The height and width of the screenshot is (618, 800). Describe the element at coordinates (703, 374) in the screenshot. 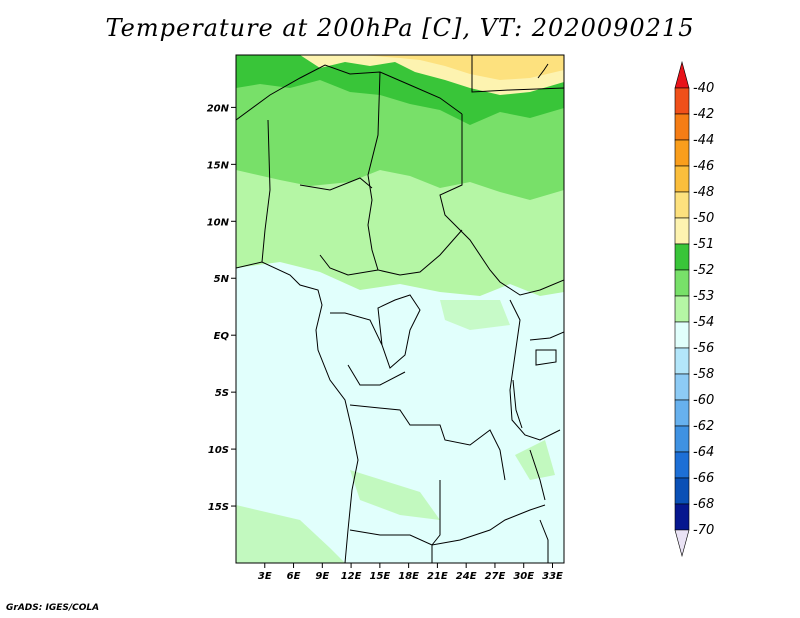

I see `colorbar-label: -58` at that location.